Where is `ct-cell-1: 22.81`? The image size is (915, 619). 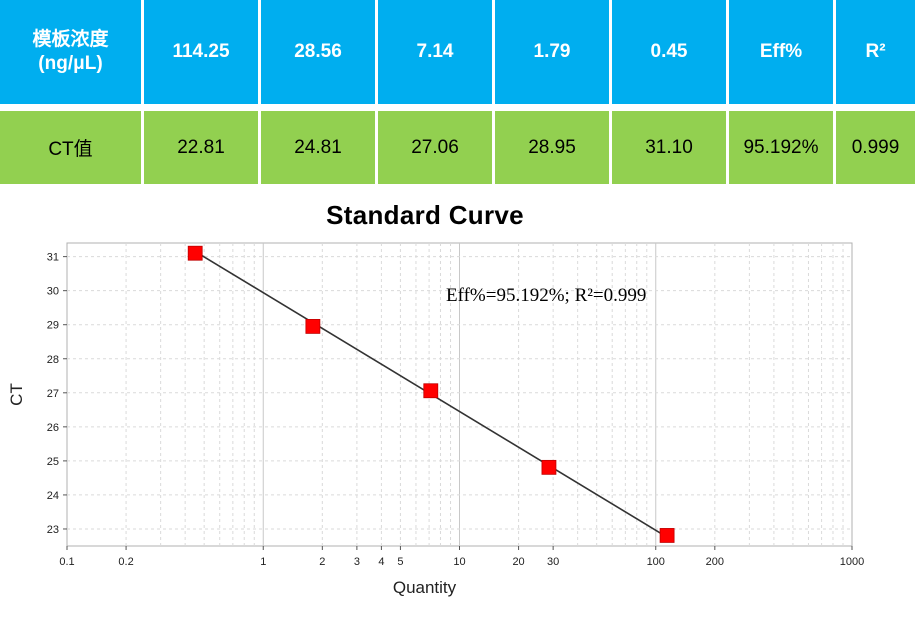
ct-cell-1: 22.81 is located at coordinates (201, 147).